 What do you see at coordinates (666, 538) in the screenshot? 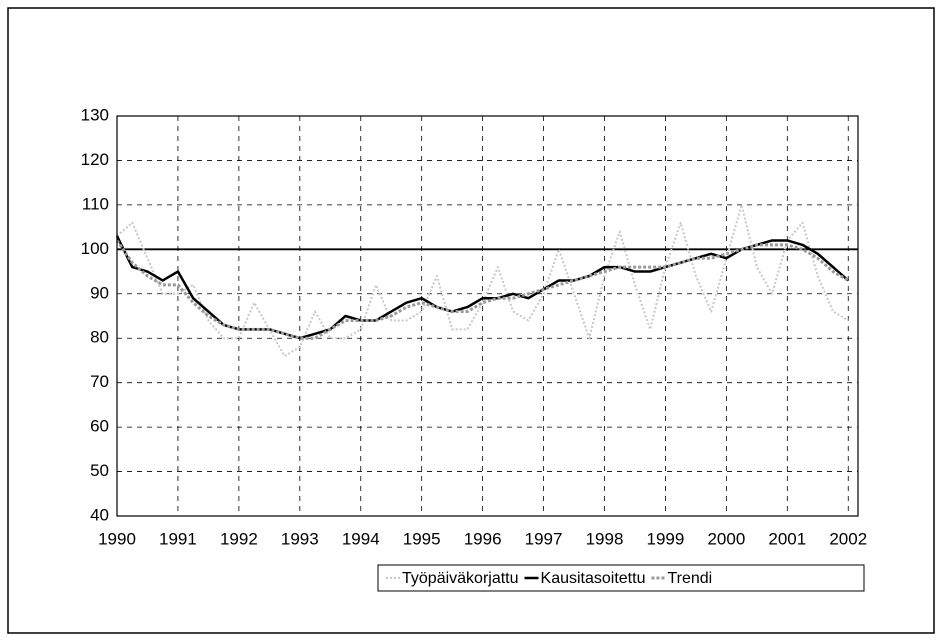
I see `x-tick-label: 1999` at bounding box center [666, 538].